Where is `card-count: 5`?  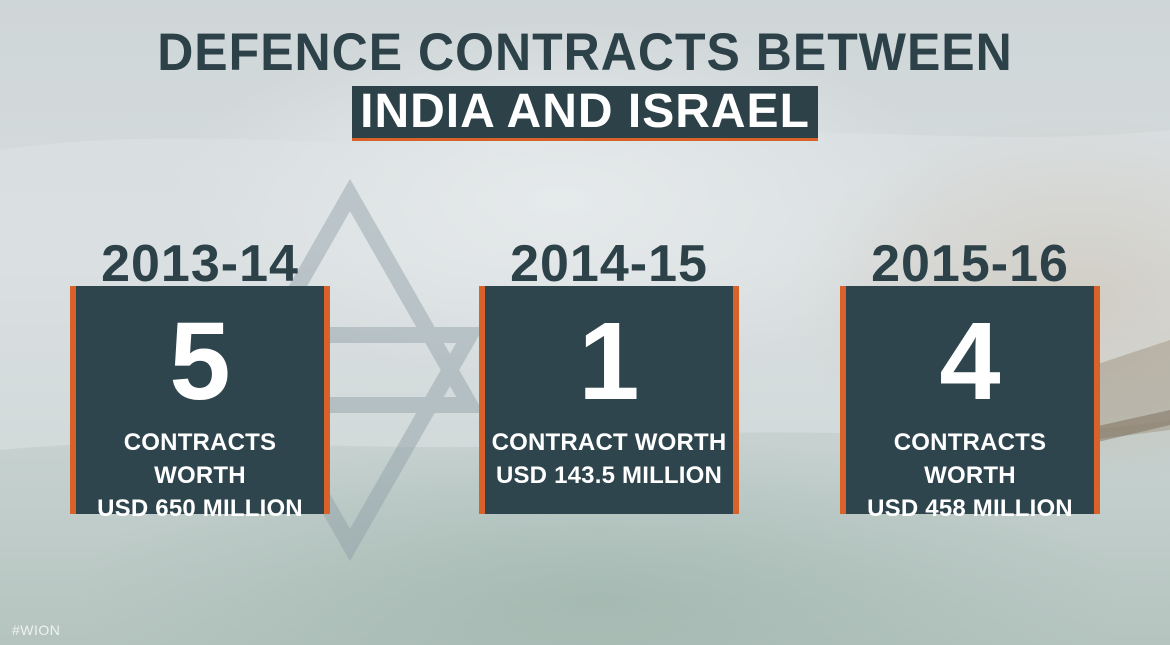
card-count: 5 is located at coordinates (200, 361).